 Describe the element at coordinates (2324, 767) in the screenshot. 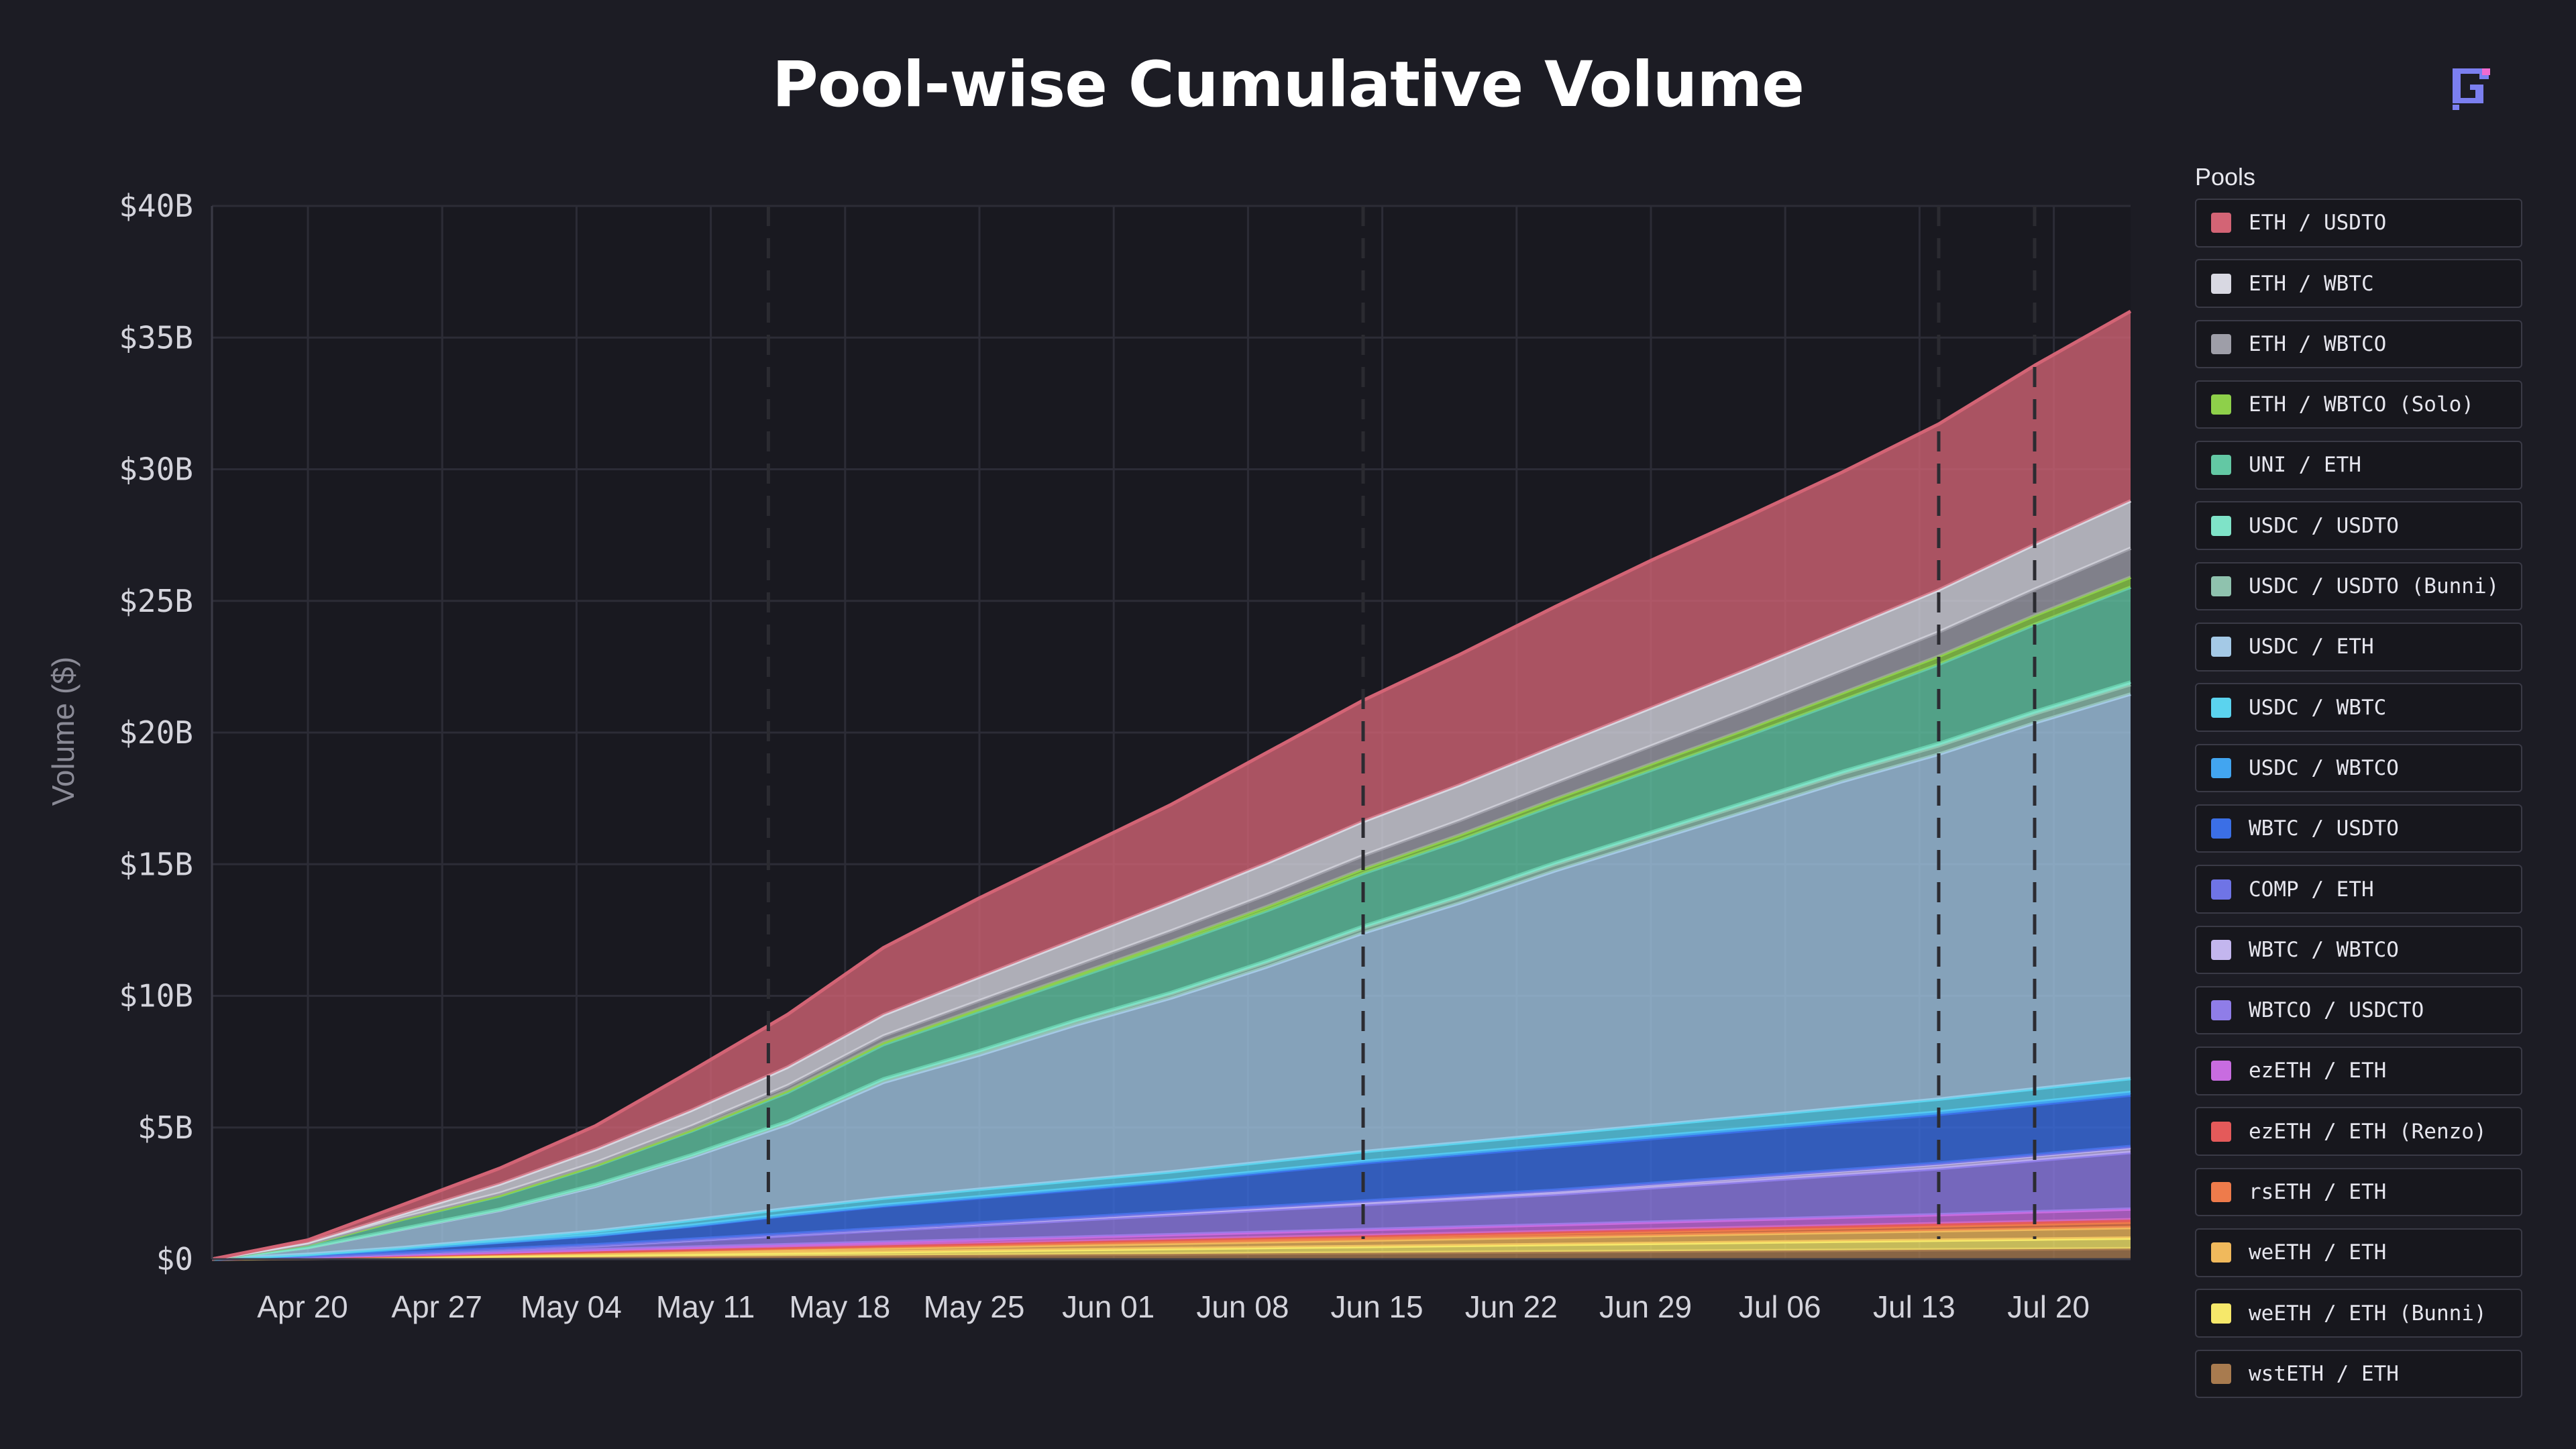

I see `legend-label: USDC / WBTCO` at that location.